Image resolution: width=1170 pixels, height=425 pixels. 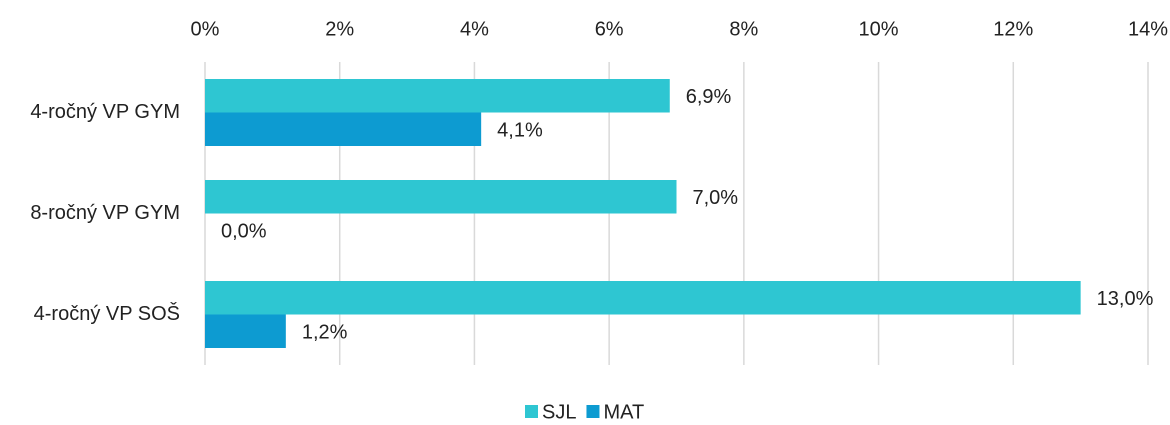 What do you see at coordinates (1125, 299) in the screenshot?
I see `data-label: 13,0%` at bounding box center [1125, 299].